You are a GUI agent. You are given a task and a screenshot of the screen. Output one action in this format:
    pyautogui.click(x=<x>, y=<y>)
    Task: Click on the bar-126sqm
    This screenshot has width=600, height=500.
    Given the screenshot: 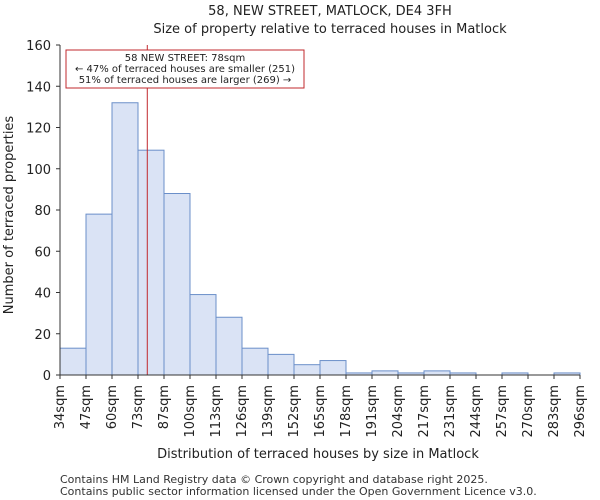 What is the action you would take?
    pyautogui.click(x=255, y=361)
    